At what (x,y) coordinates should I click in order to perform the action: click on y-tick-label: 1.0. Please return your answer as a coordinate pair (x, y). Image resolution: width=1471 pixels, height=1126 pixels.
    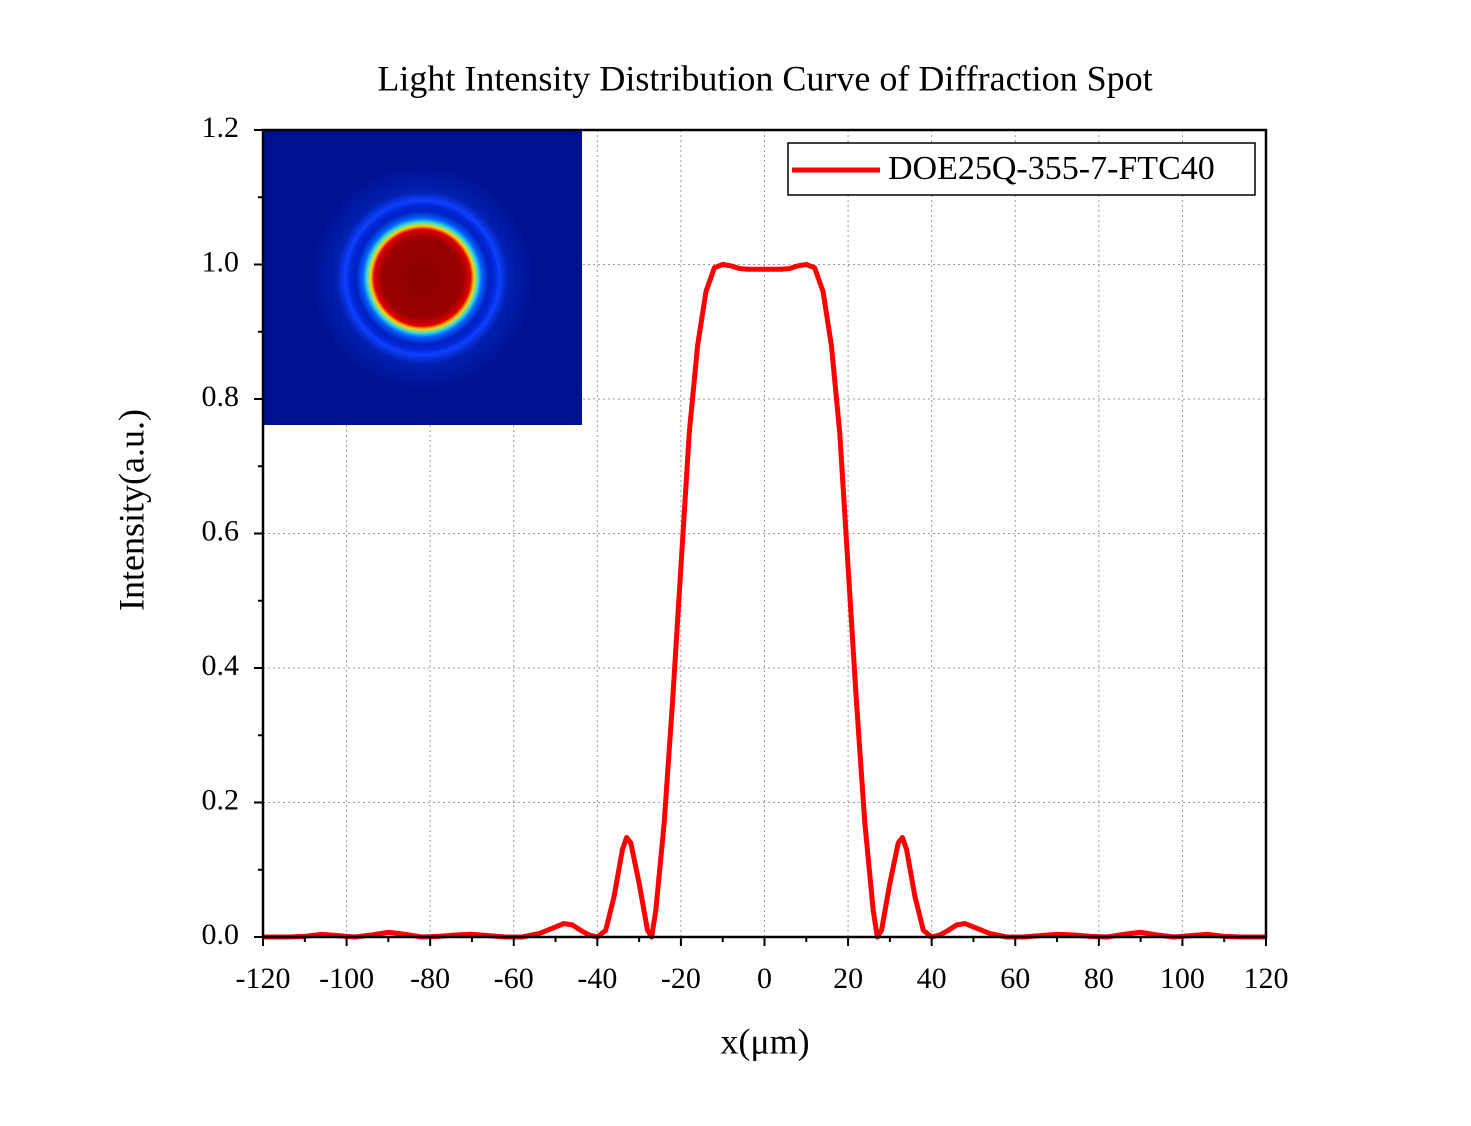
    Looking at the image, I should click on (221, 261).